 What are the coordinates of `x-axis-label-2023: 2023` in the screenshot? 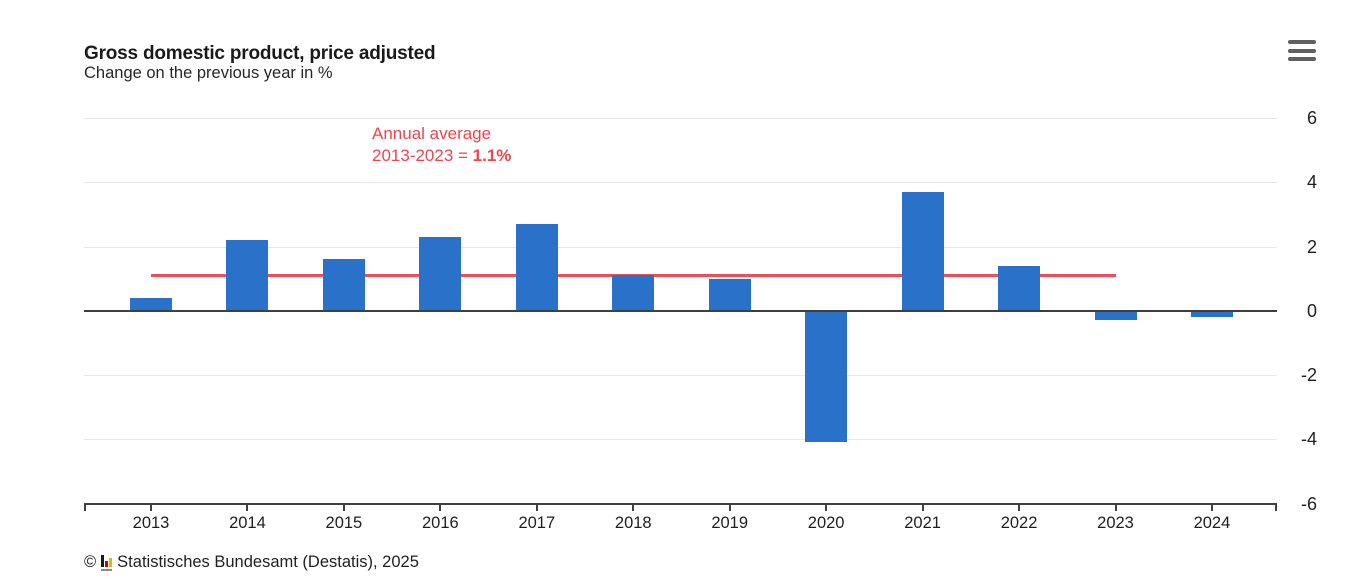 It's located at (1115, 522).